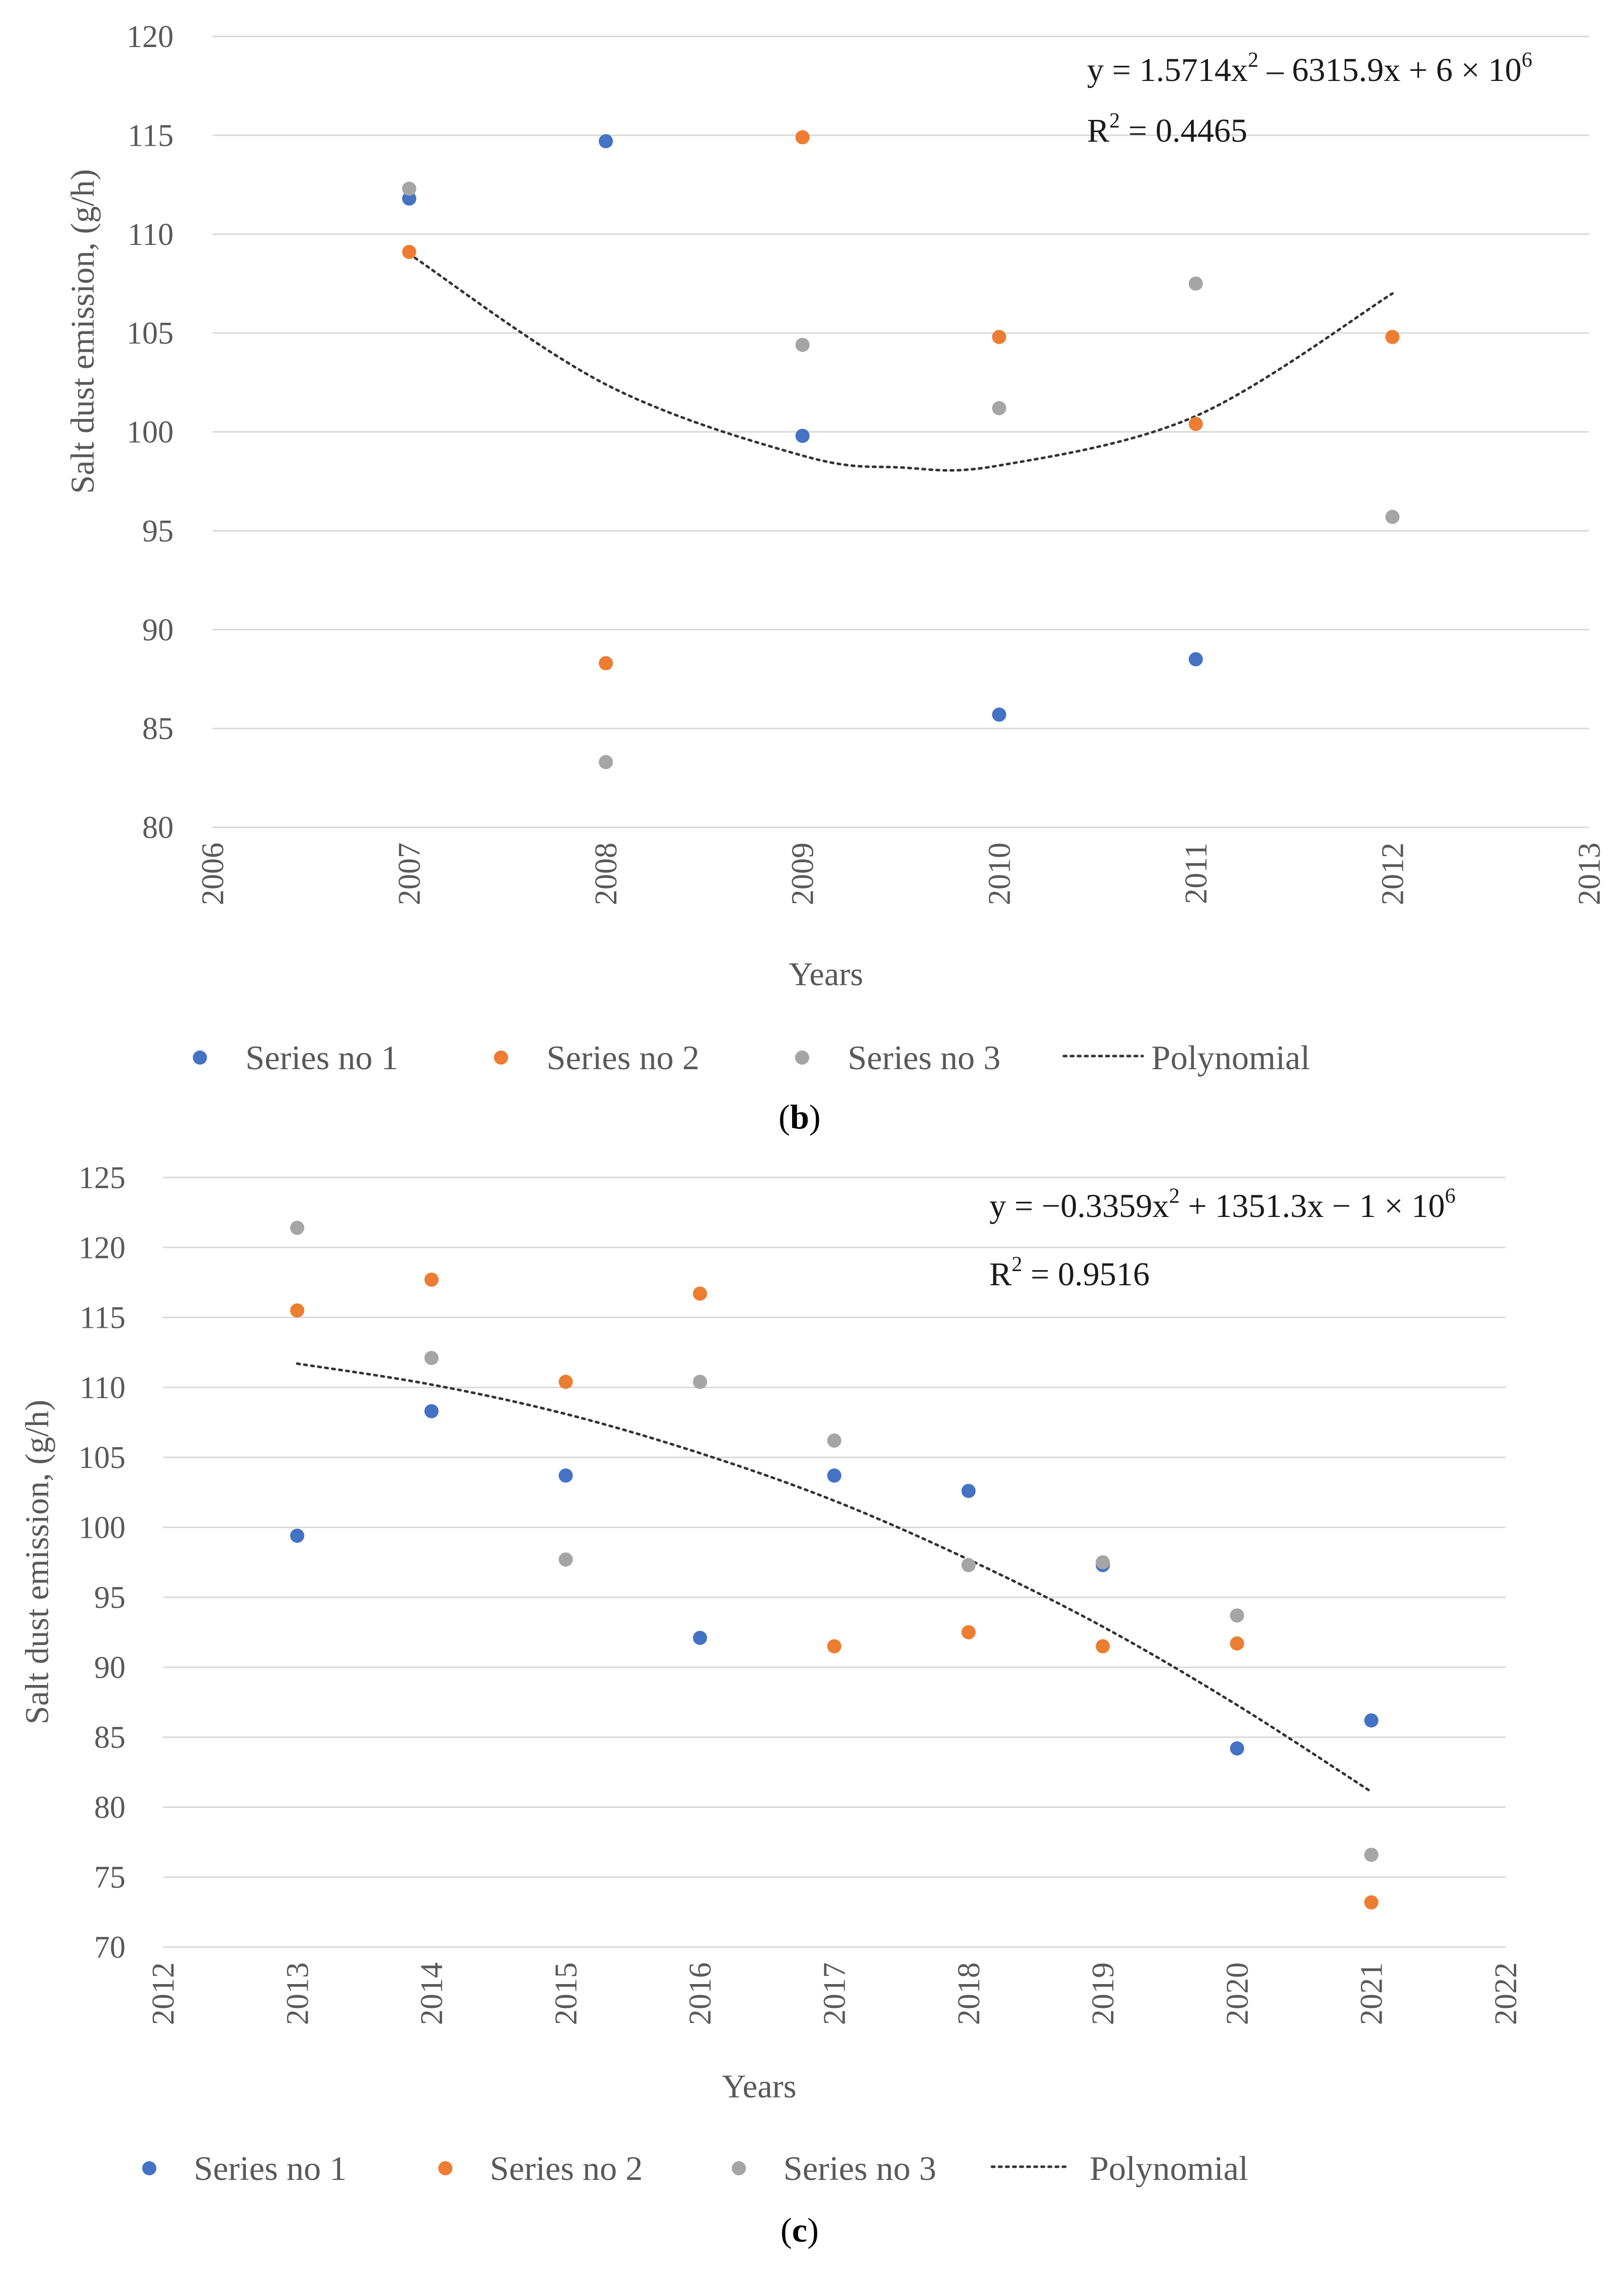 Image resolution: width=1624 pixels, height=2272 pixels. Describe the element at coordinates (902, 874) in the screenshot. I see `x-tick-labels: 2006 2007 2008 2009 2010 2011 2012 2013` at that location.